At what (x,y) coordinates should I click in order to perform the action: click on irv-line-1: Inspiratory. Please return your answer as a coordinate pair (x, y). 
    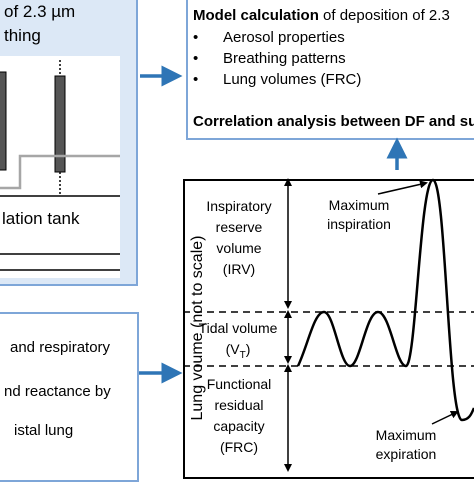
    Looking at the image, I should click on (239, 206).